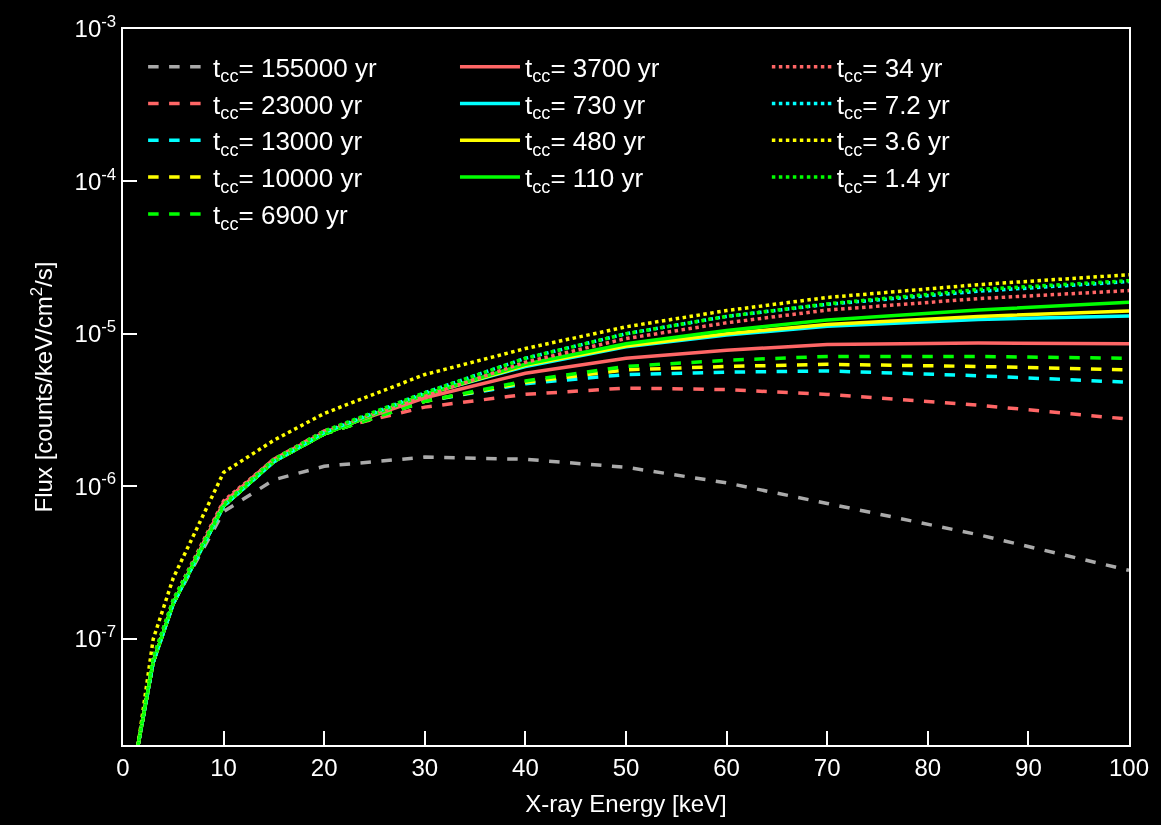 The image size is (1161, 825). Describe the element at coordinates (584, 180) in the screenshot. I see `legend-label: t$_{cc}$= 110 yr` at that location.